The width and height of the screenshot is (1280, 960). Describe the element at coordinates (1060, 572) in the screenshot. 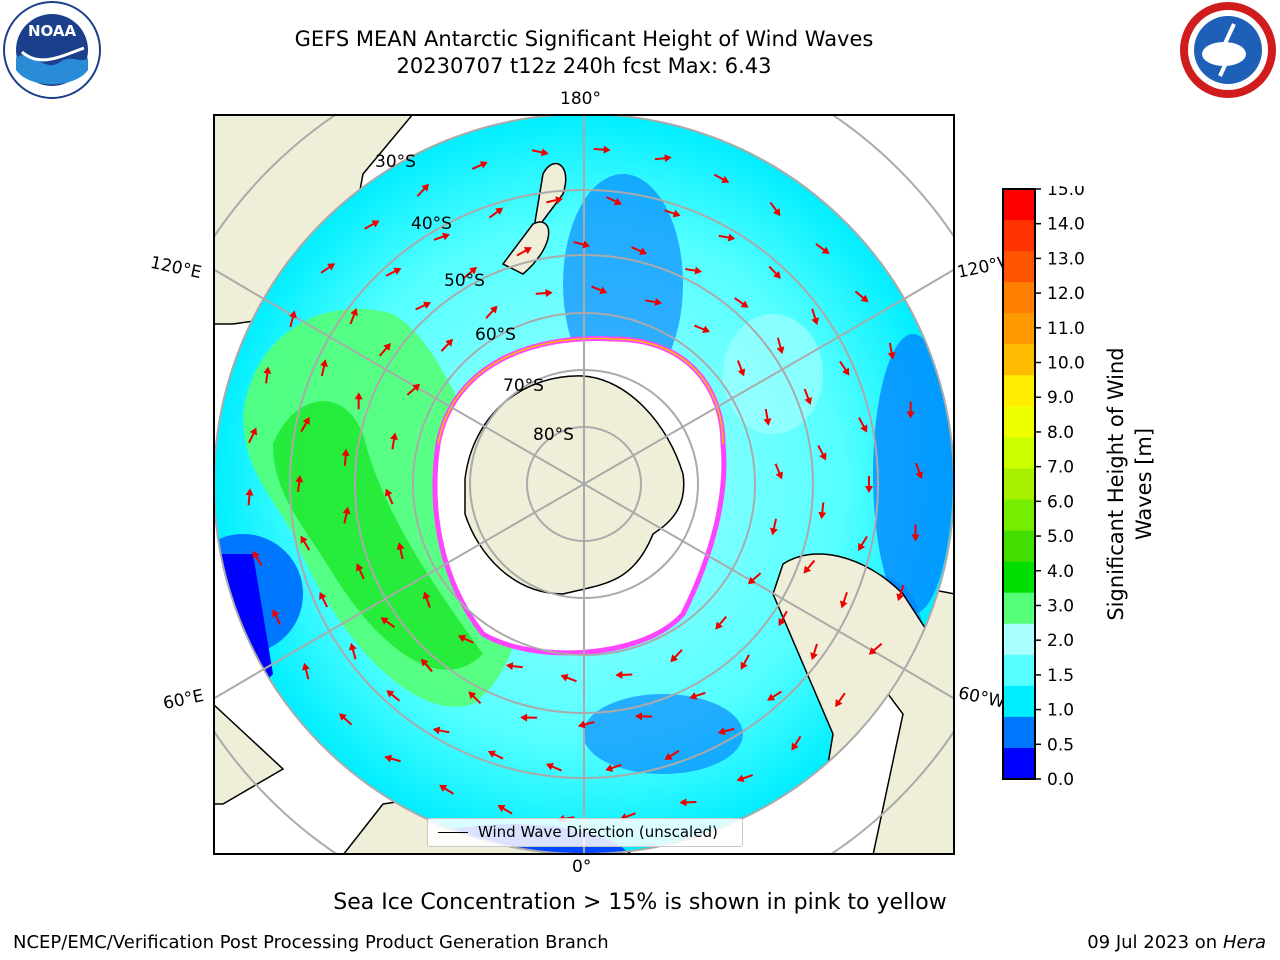

I see `colorbar-tick-label: 4.0` at that location.